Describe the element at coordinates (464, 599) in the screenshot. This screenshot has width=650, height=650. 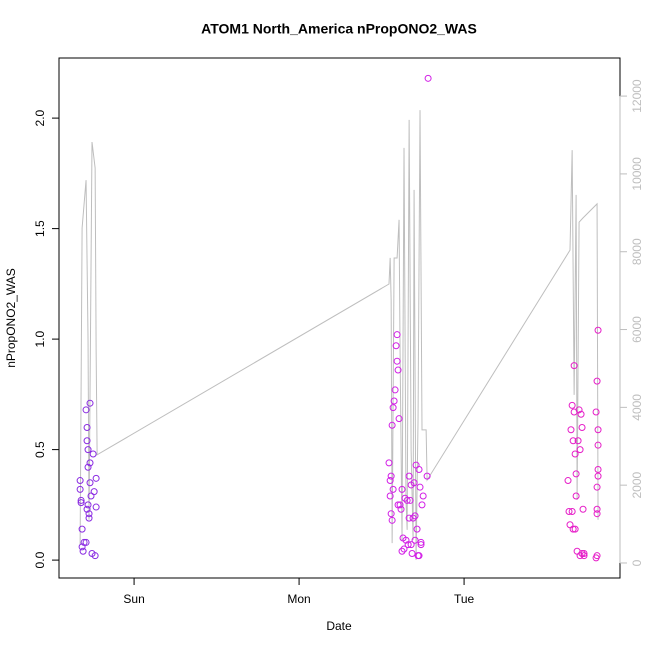
I see `x-tick-label: Tue` at that location.